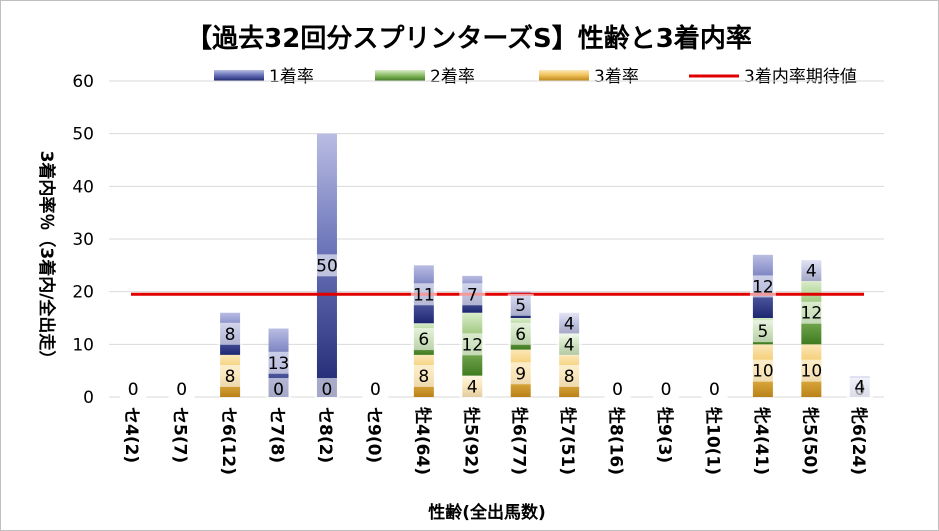  I want to click on category-label: 牡4(64), so click(422, 441).